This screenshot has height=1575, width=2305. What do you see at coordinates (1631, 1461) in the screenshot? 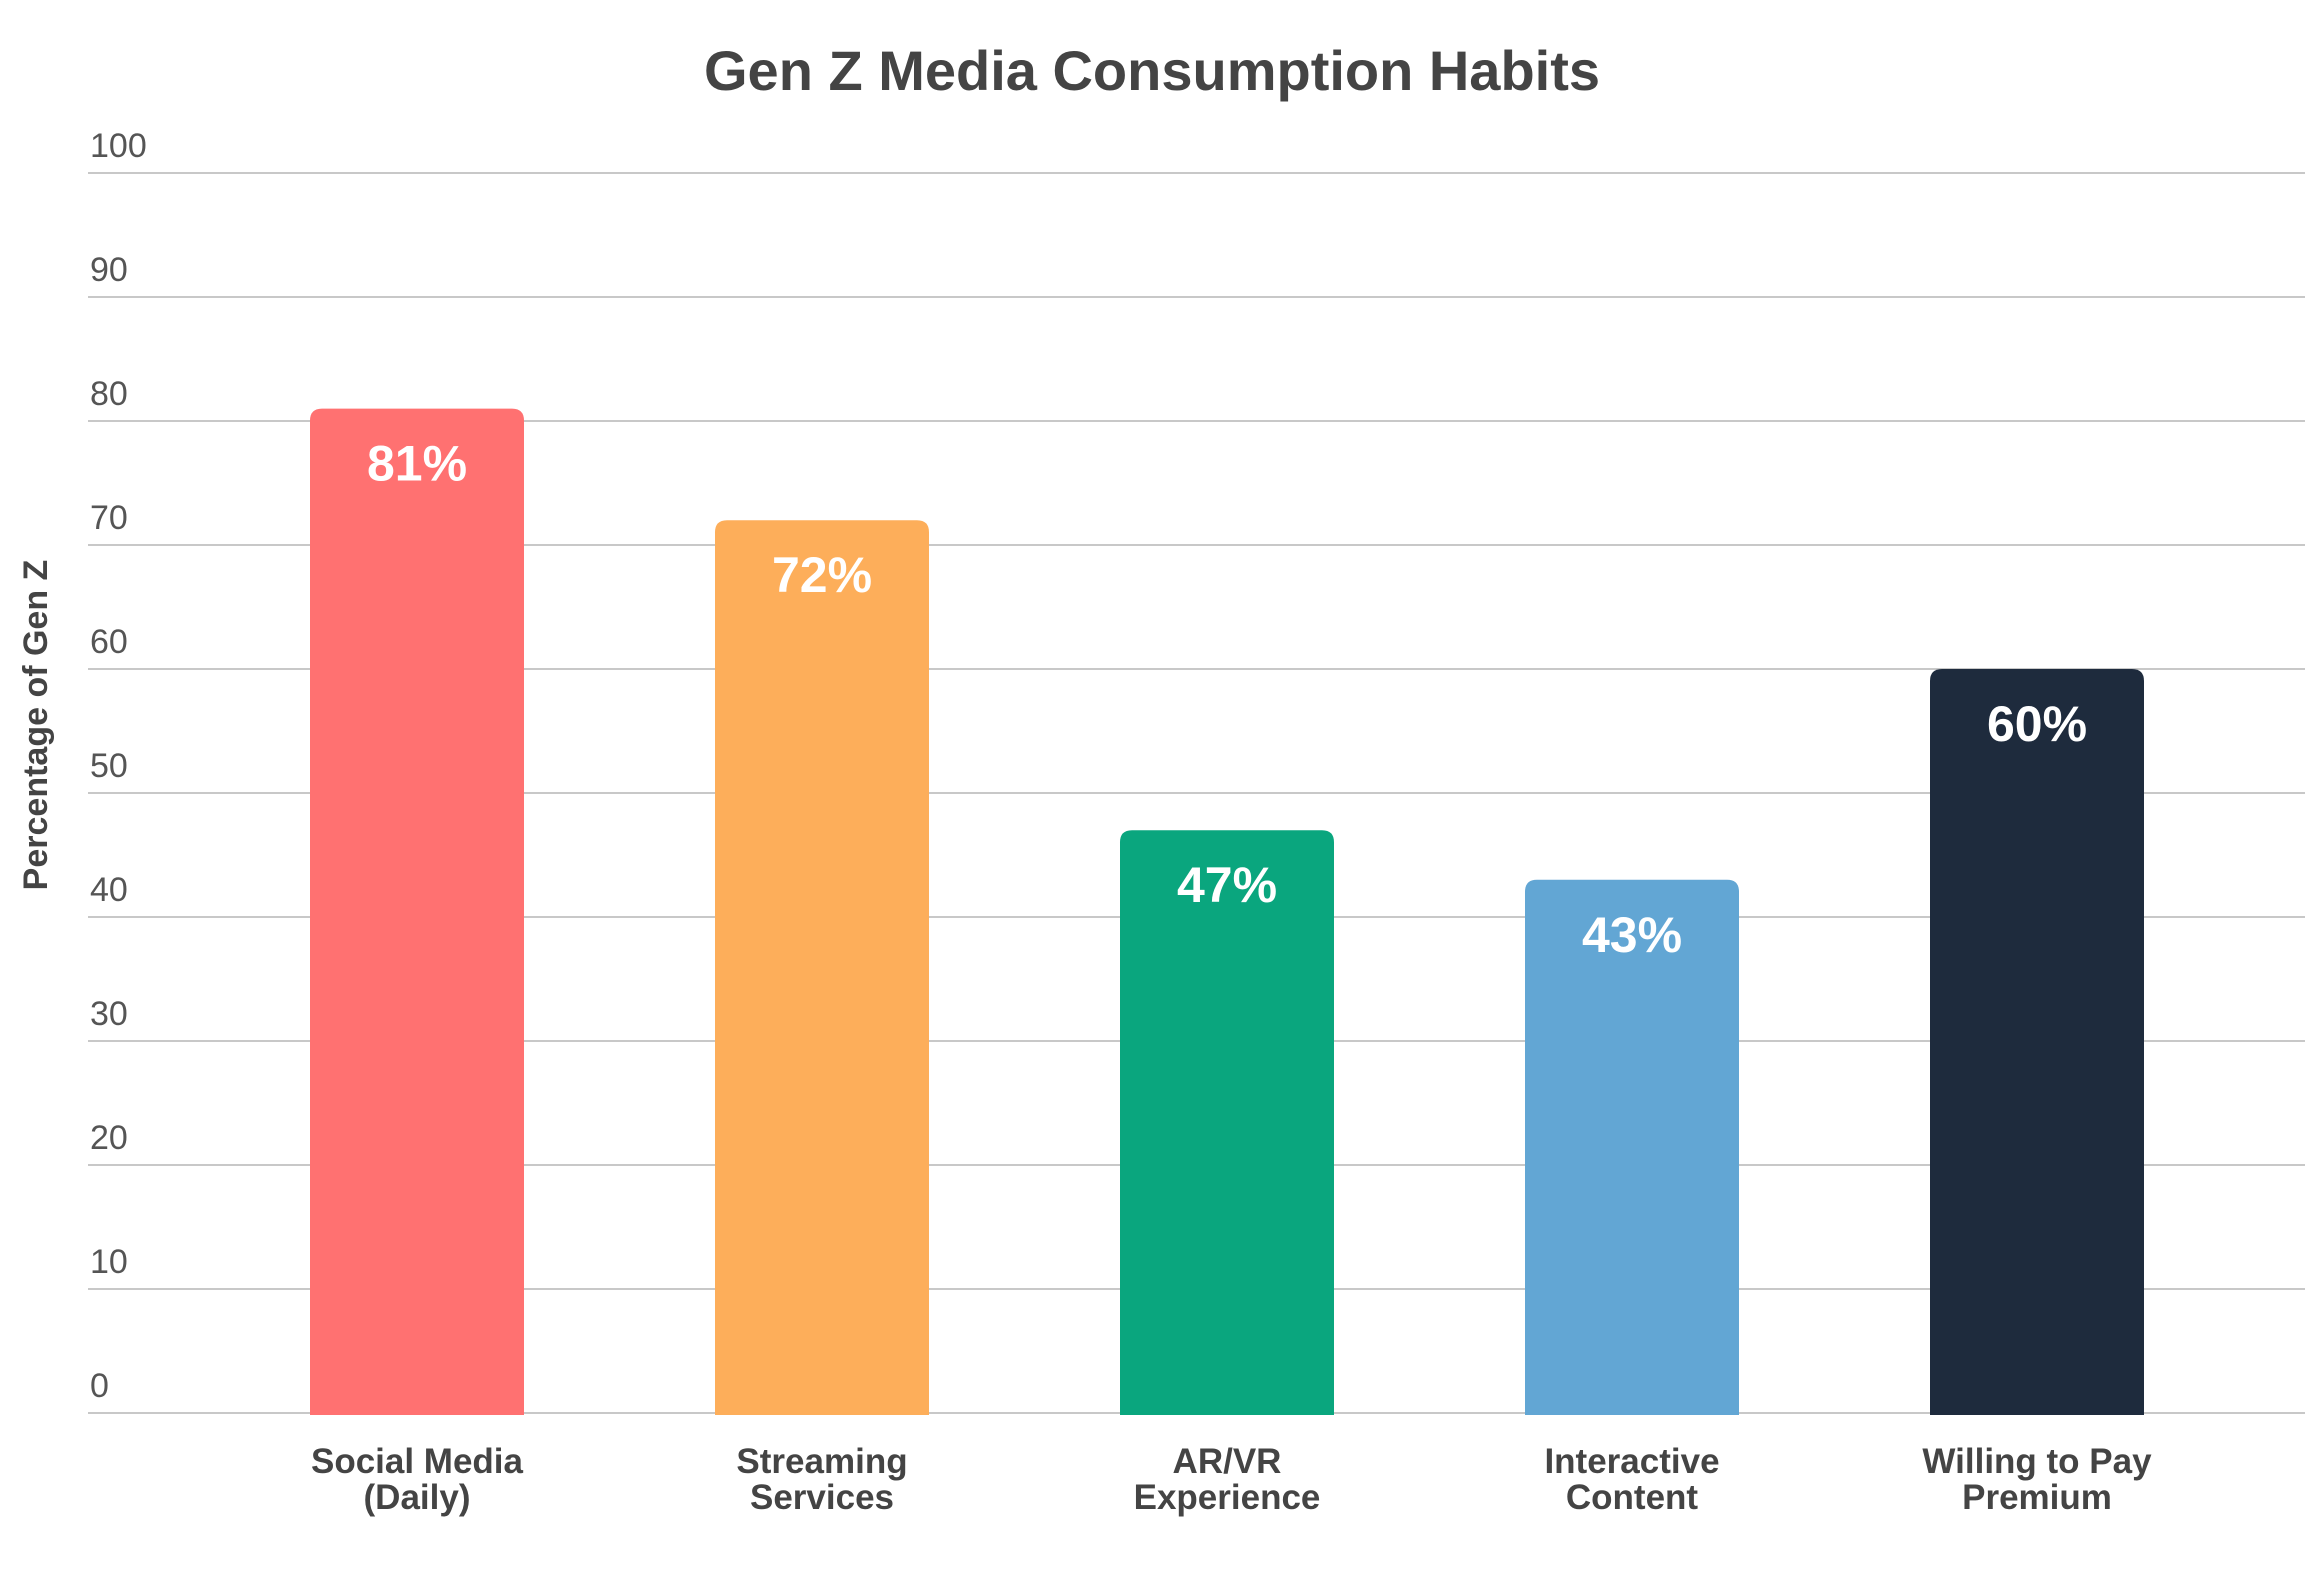
I see `x-tick-label-line: Interactive` at bounding box center [1631, 1461].